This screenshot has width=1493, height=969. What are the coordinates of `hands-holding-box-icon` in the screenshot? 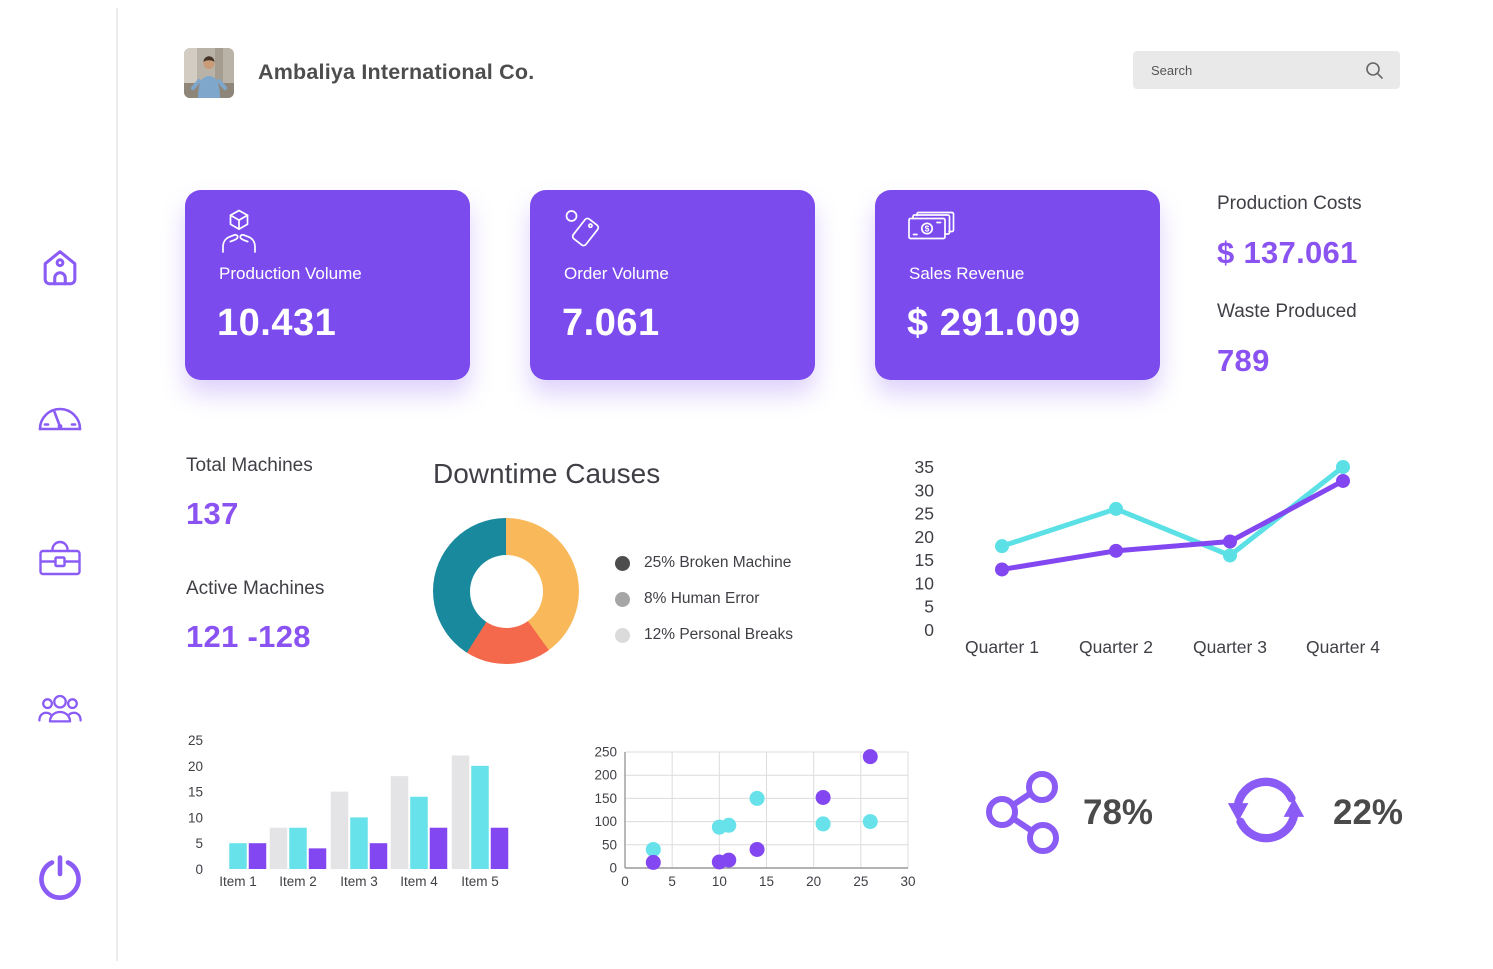 It's located at (239, 233).